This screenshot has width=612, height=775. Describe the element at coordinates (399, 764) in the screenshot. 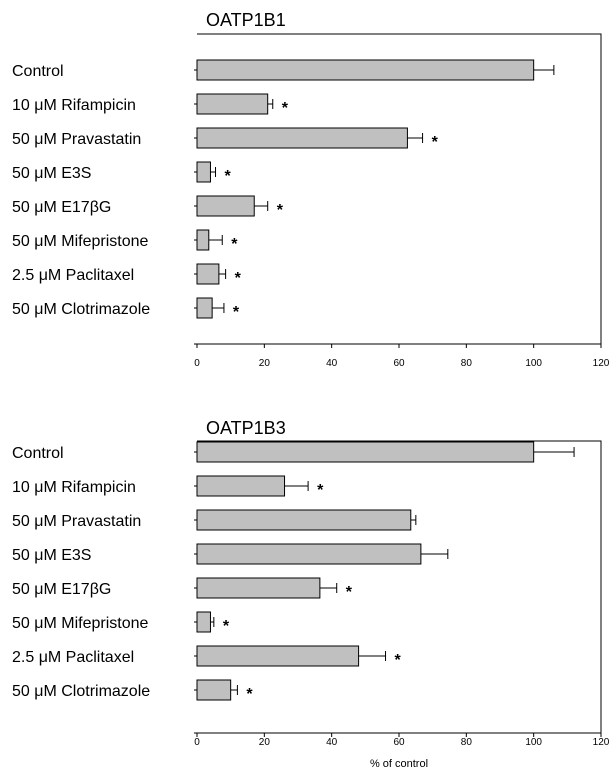

I see `x-axis-label: % of control` at that location.